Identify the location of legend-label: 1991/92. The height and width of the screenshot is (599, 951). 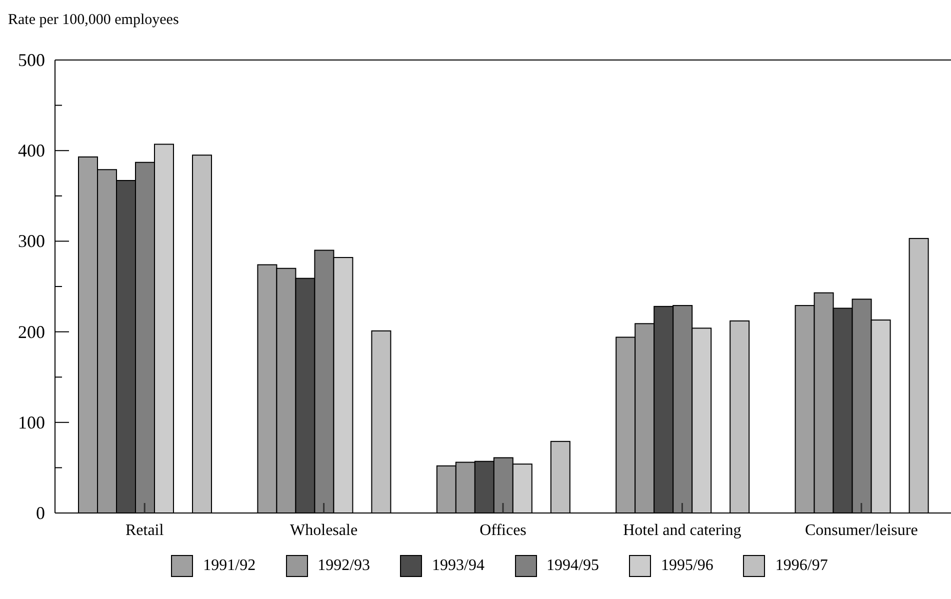
(229, 566).